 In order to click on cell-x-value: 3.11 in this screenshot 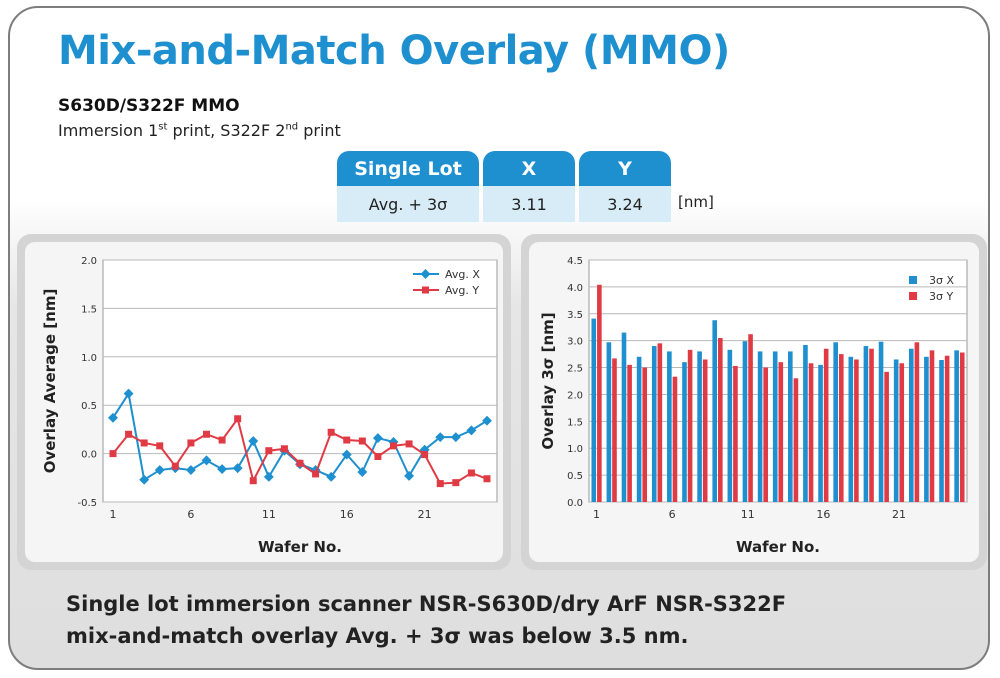, I will do `click(529, 204)`.